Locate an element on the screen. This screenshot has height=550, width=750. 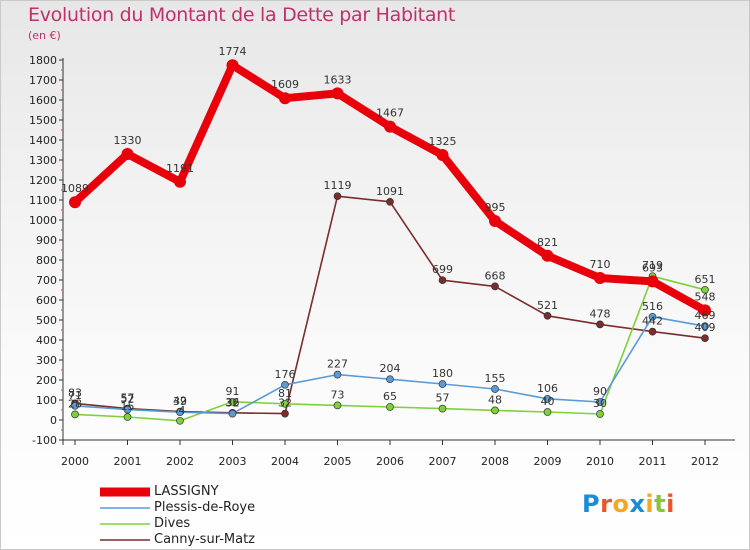
data-label-plessis-de-roye: 469 is located at coordinates (705, 315).